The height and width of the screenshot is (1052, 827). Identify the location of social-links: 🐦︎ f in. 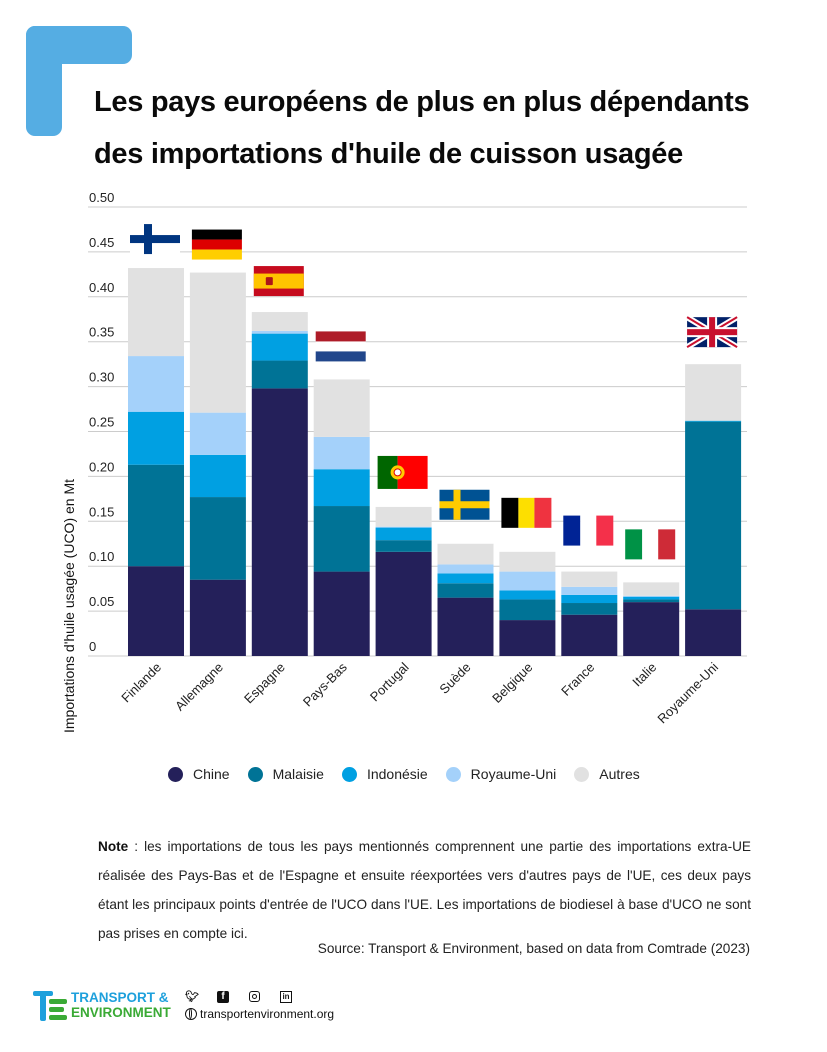
(238, 997).